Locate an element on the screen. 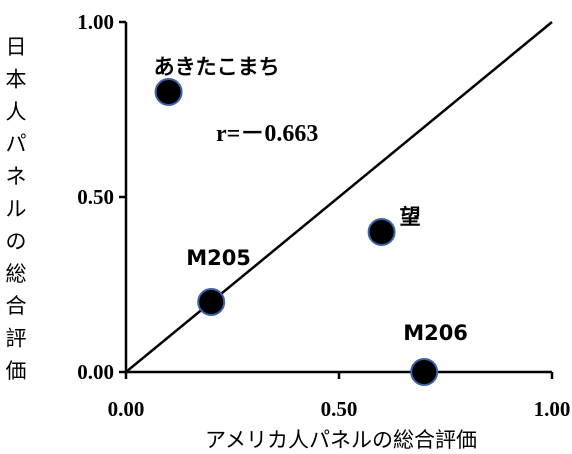 The image size is (572, 454). x-axis-label: アメリカ人パネルの総合評価 is located at coordinates (341, 440).